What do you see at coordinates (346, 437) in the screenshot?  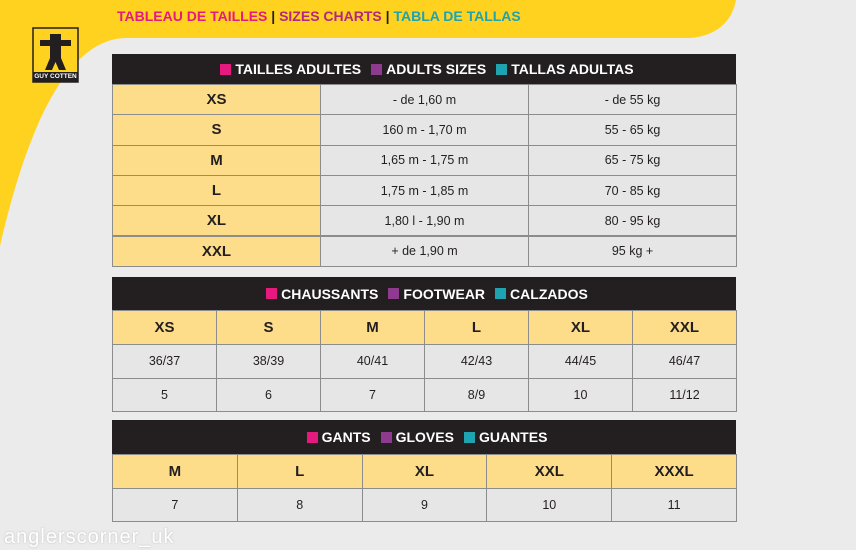 I see `heading: GANTS` at bounding box center [346, 437].